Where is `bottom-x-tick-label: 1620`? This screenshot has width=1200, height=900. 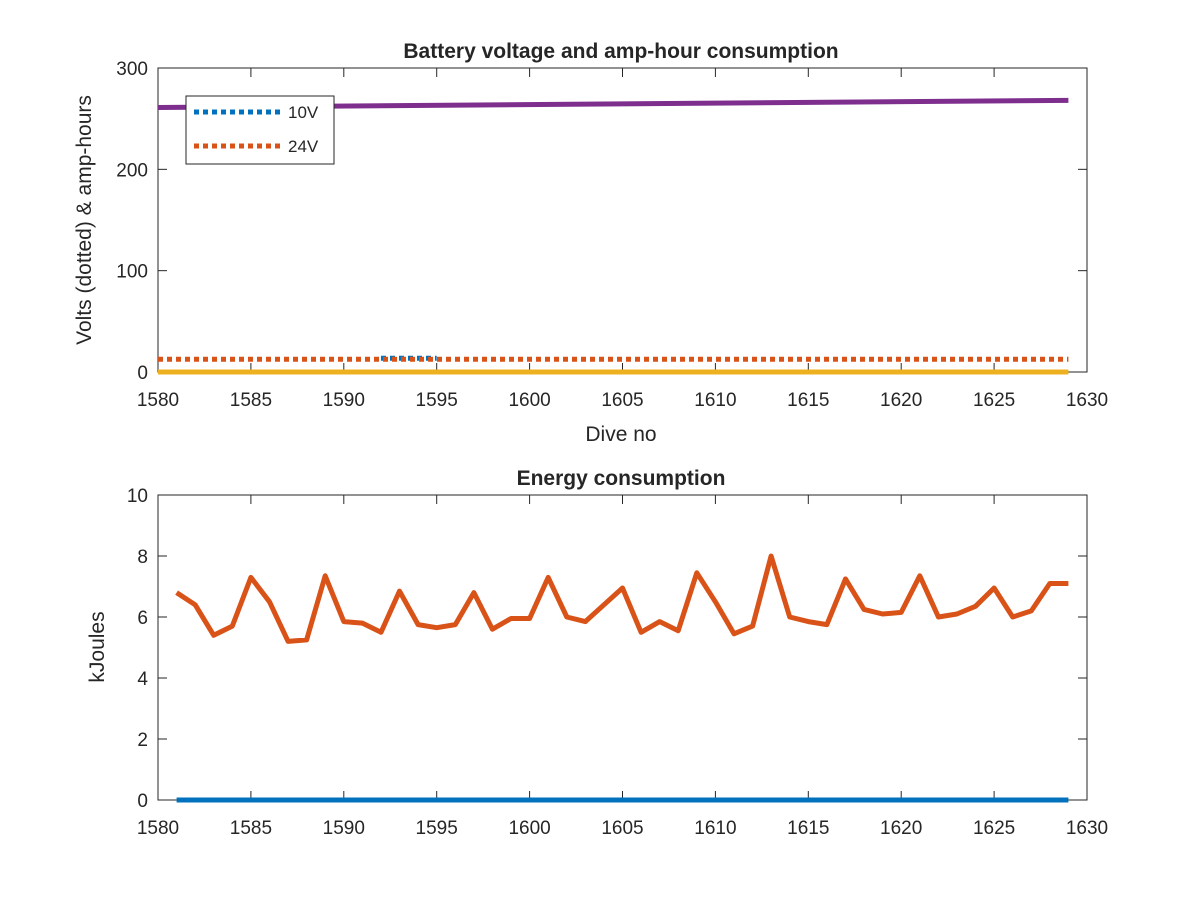
bottom-x-tick-label: 1620 is located at coordinates (901, 828).